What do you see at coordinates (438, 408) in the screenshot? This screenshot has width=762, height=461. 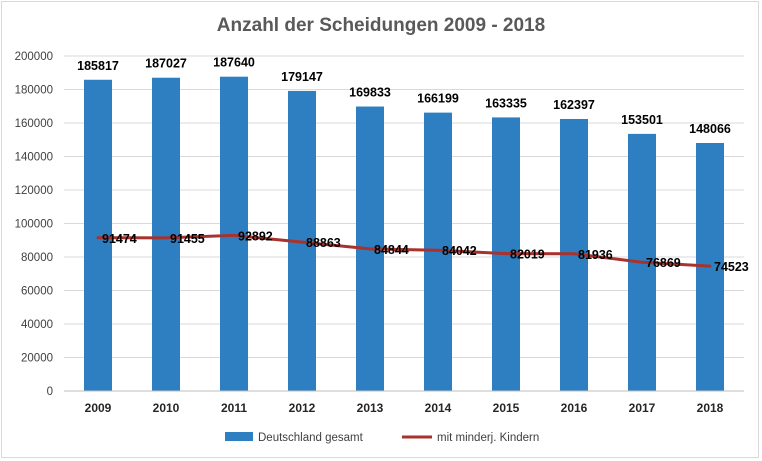 I see `x-tick-label: 2014` at bounding box center [438, 408].